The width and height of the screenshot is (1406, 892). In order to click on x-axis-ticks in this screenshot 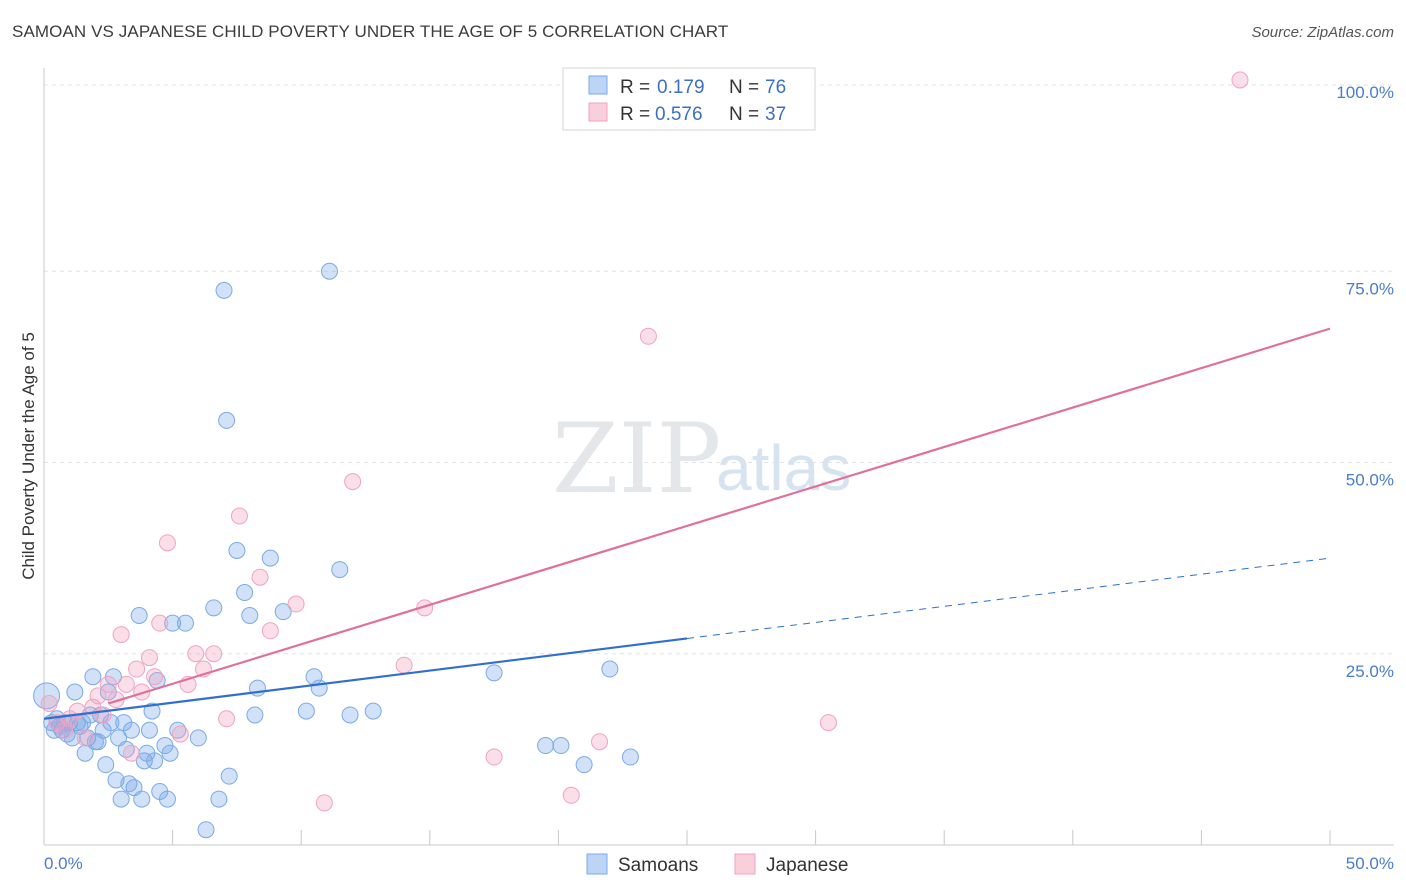, I will do `click(751, 837)`.